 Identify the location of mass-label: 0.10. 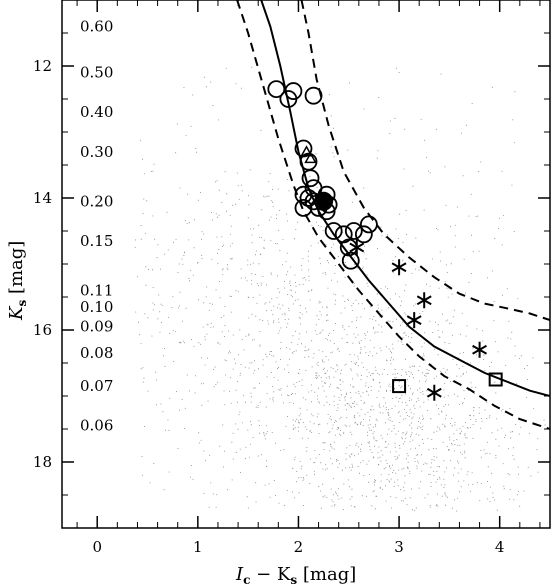
(96, 307).